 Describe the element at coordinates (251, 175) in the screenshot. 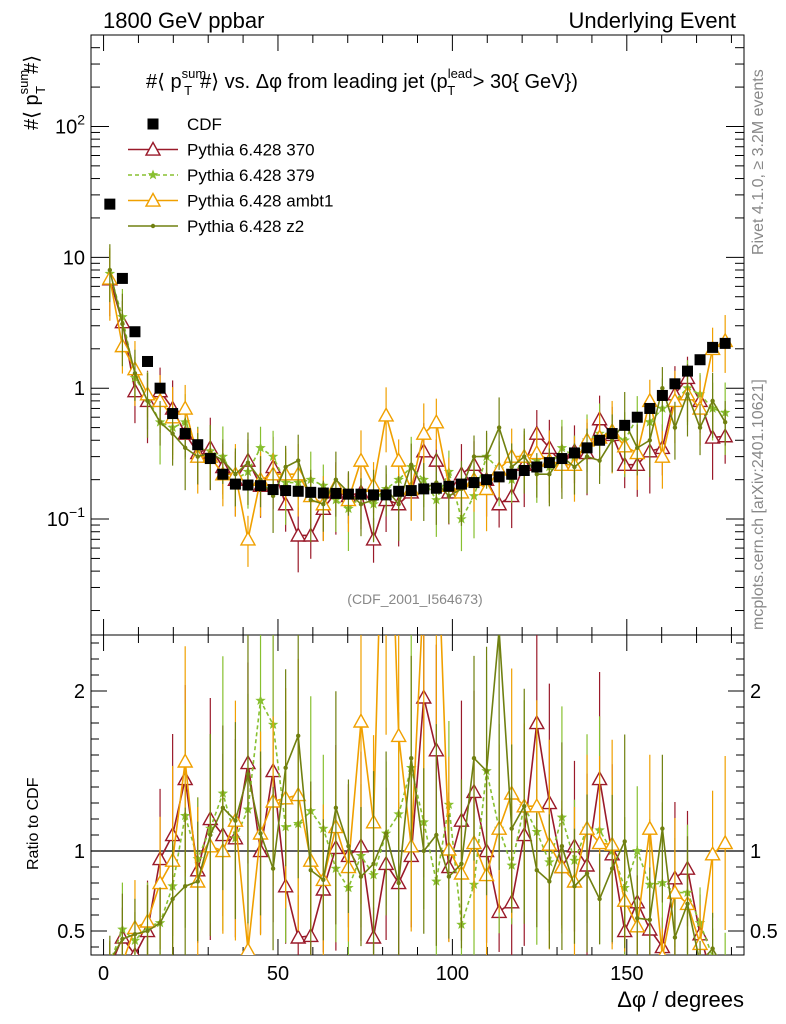

I see `legend-label: Pythia 6.428 379` at that location.